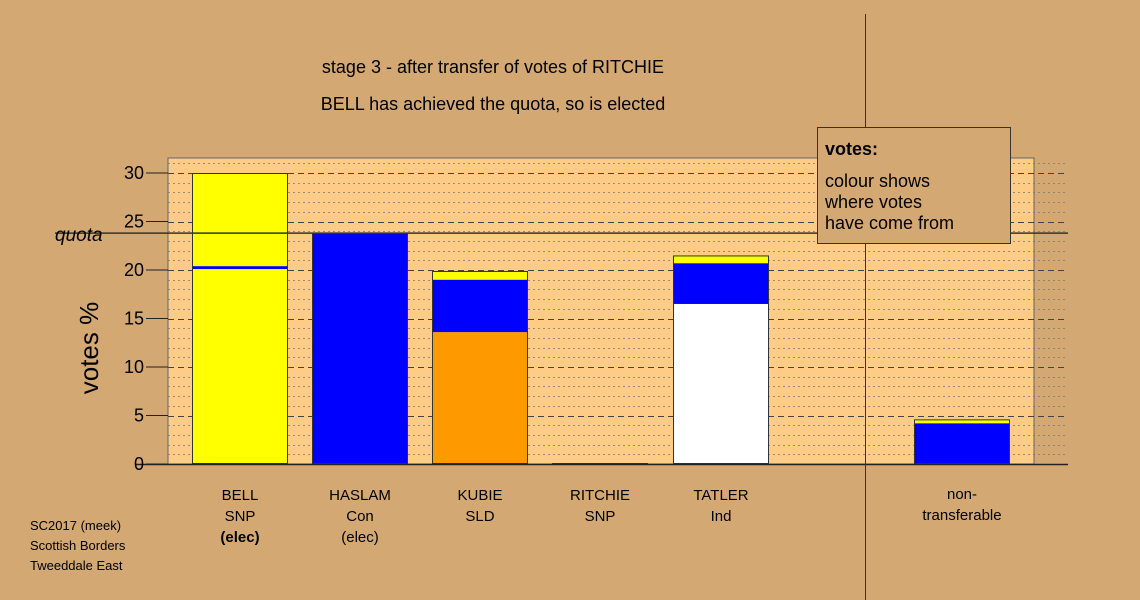 This screenshot has height=600, width=1140. Describe the element at coordinates (139, 416) in the screenshot. I see `y-tick-label: 5` at that location.